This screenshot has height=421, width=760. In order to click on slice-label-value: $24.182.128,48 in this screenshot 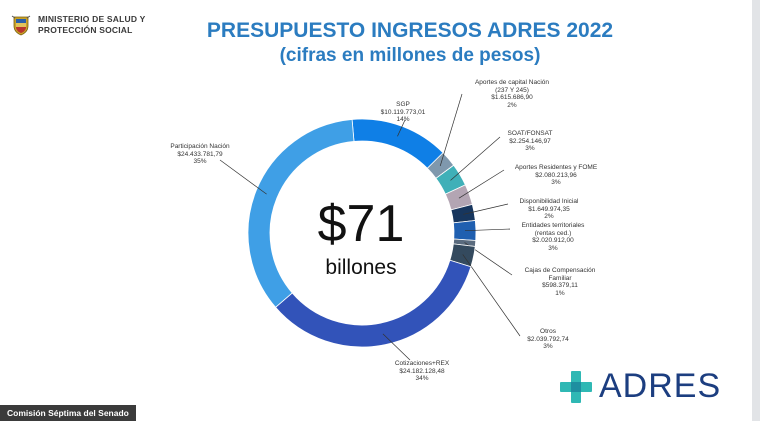, I will do `click(422, 371)`.